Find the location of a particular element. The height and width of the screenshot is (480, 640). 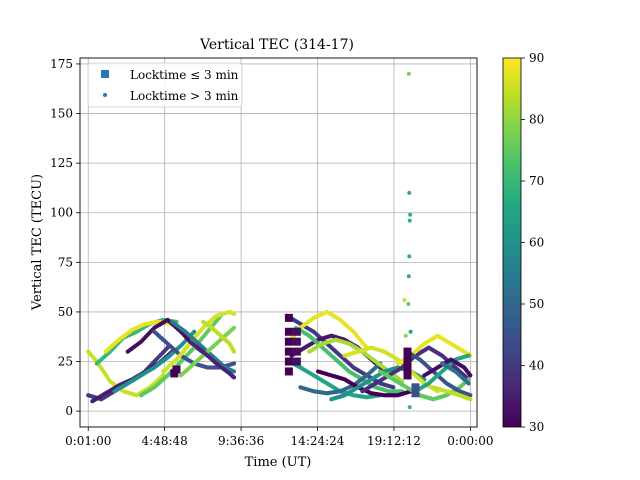

x-tick-label: 0:01:00 is located at coordinates (88, 441).